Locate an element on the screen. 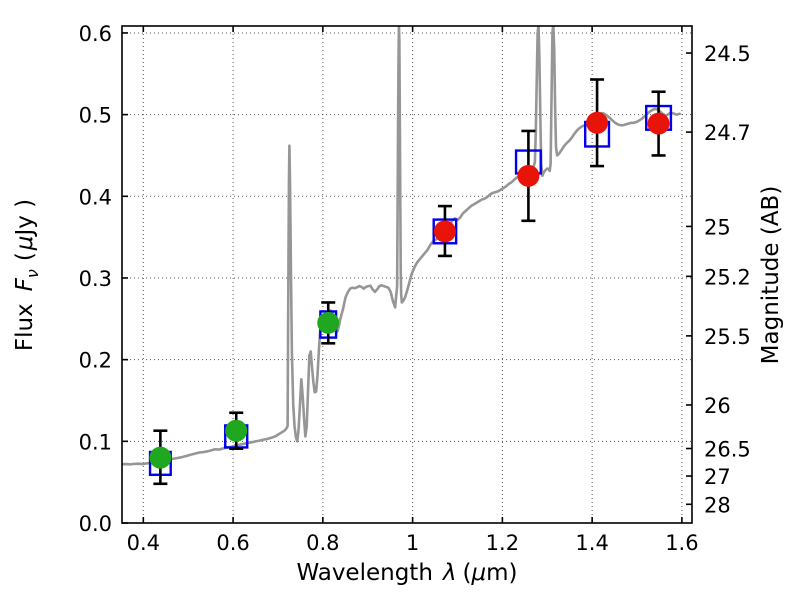 The height and width of the screenshot is (600, 800). x-tick-label: 1.6 is located at coordinates (681, 543).